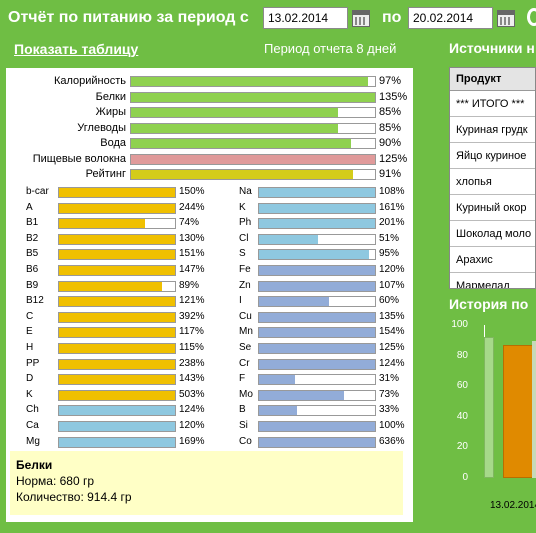 The image size is (536, 533). What do you see at coordinates (519, 411) in the screenshot?
I see `history-bar` at bounding box center [519, 411].